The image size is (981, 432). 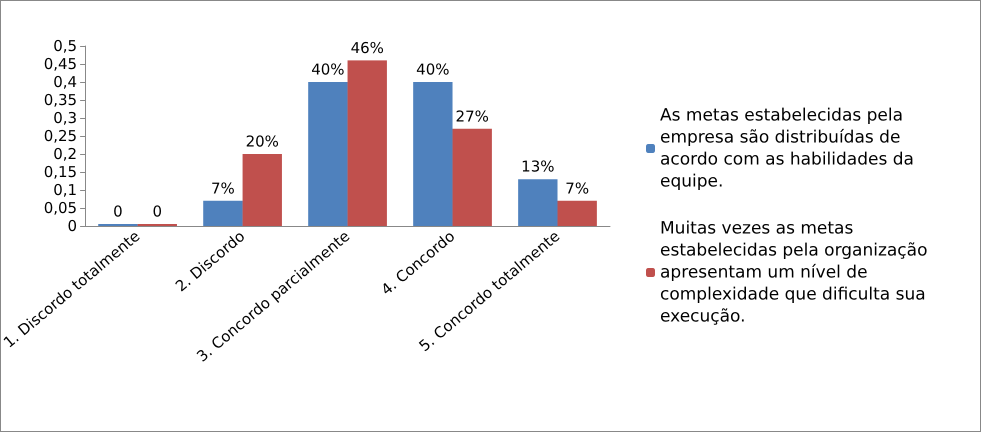 I want to click on y-tick-label: 0,2, so click(x=65, y=154).